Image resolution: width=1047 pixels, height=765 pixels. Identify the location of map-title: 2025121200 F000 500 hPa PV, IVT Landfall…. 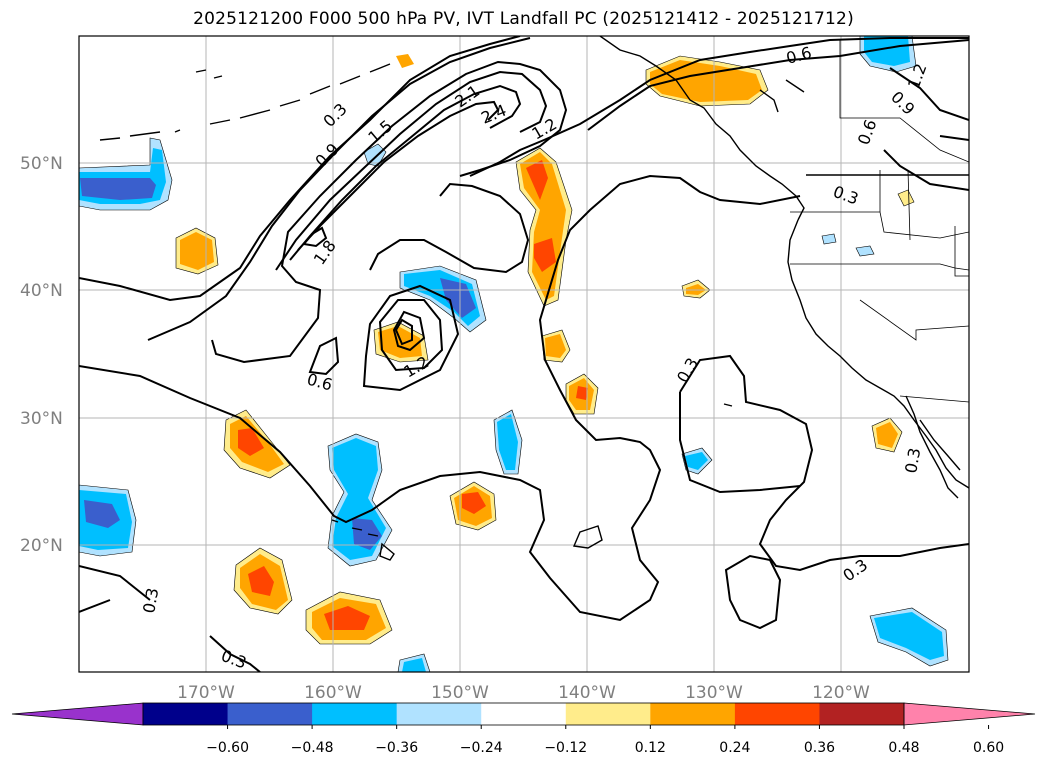
(523, 19).